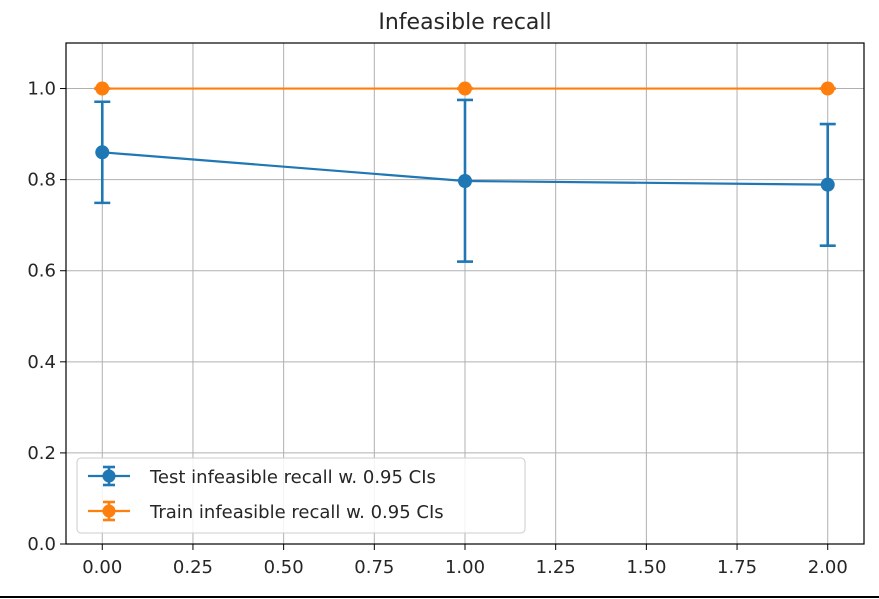  Describe the element at coordinates (41, 453) in the screenshot. I see `y-tick-label: 0.2` at that location.